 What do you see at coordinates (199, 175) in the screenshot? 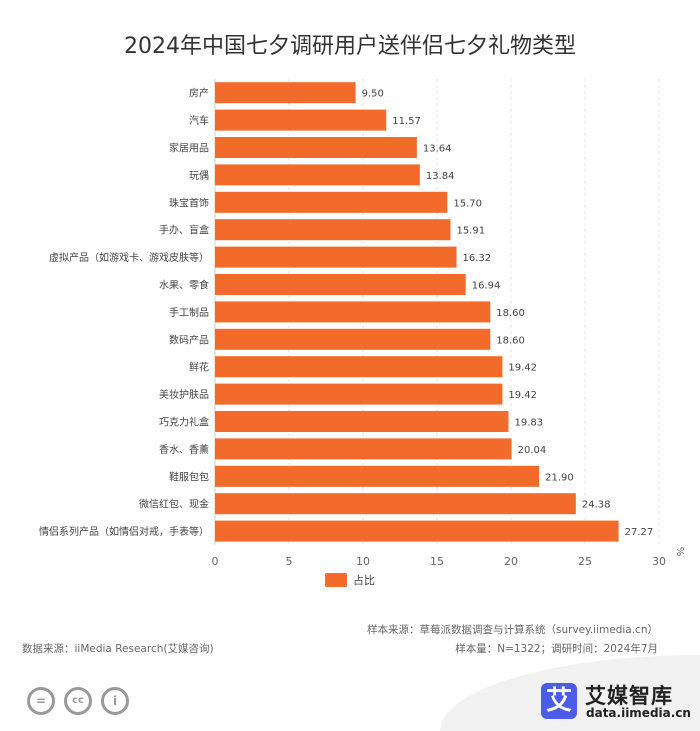
I see `category-label: 玩偶` at bounding box center [199, 175].